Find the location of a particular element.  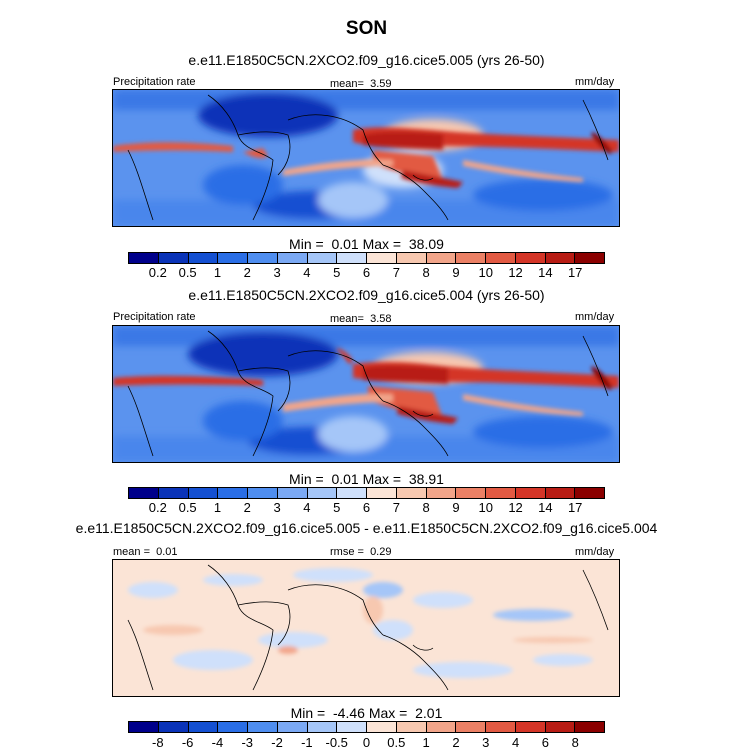

colorbar-tick-label: 8 is located at coordinates (426, 507).